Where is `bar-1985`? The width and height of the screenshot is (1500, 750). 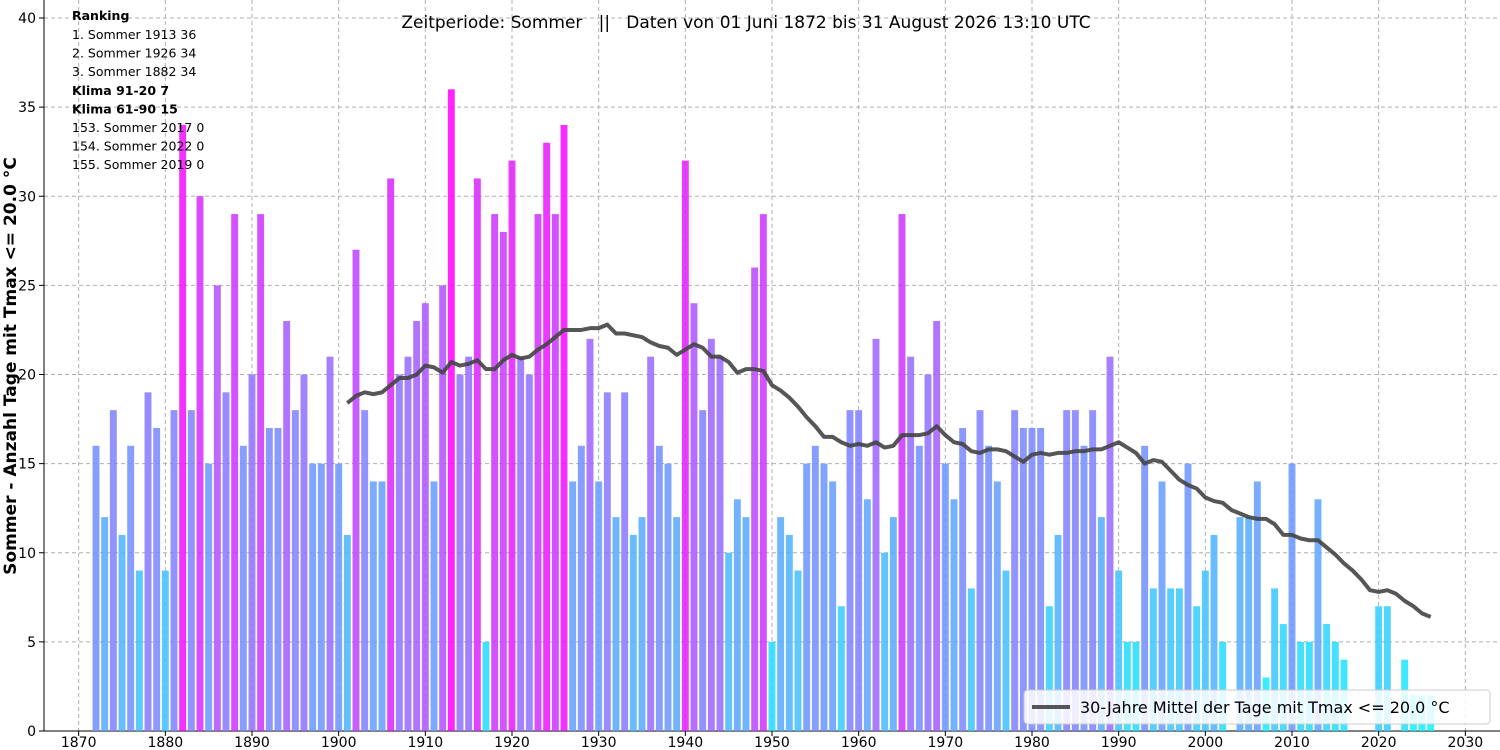 bar-1985 is located at coordinates (1075, 570).